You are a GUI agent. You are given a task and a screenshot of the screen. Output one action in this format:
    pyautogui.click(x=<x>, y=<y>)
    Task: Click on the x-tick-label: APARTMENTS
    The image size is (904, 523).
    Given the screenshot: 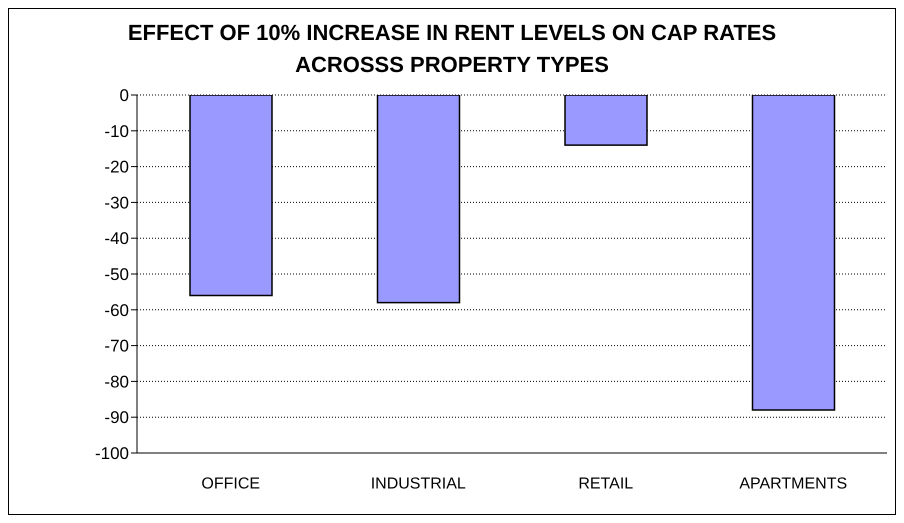 What is the action you would take?
    pyautogui.click(x=793, y=483)
    